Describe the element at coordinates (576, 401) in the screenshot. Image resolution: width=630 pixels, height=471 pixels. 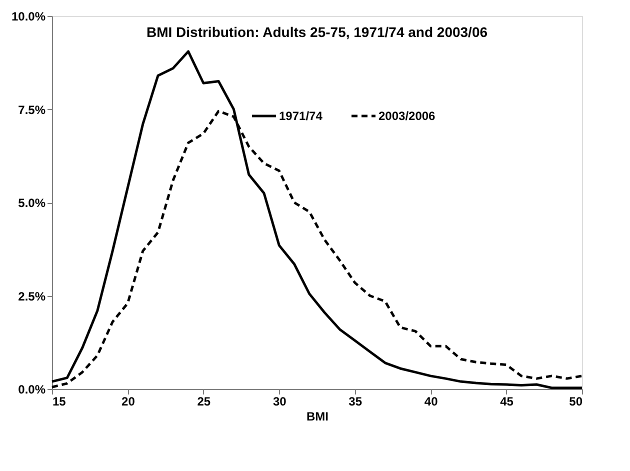
I see `x-tick-label: 50` at that location.